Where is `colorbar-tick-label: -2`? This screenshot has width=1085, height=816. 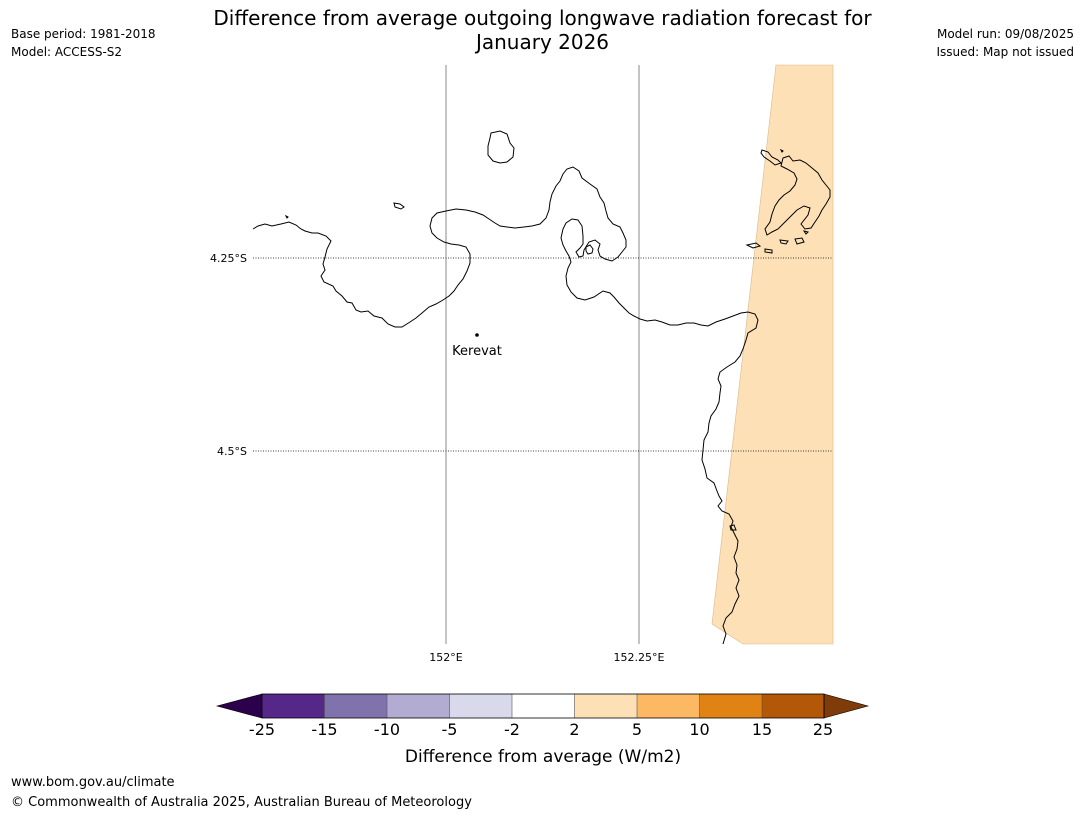
colorbar-tick-label: -2 is located at coordinates (512, 729).